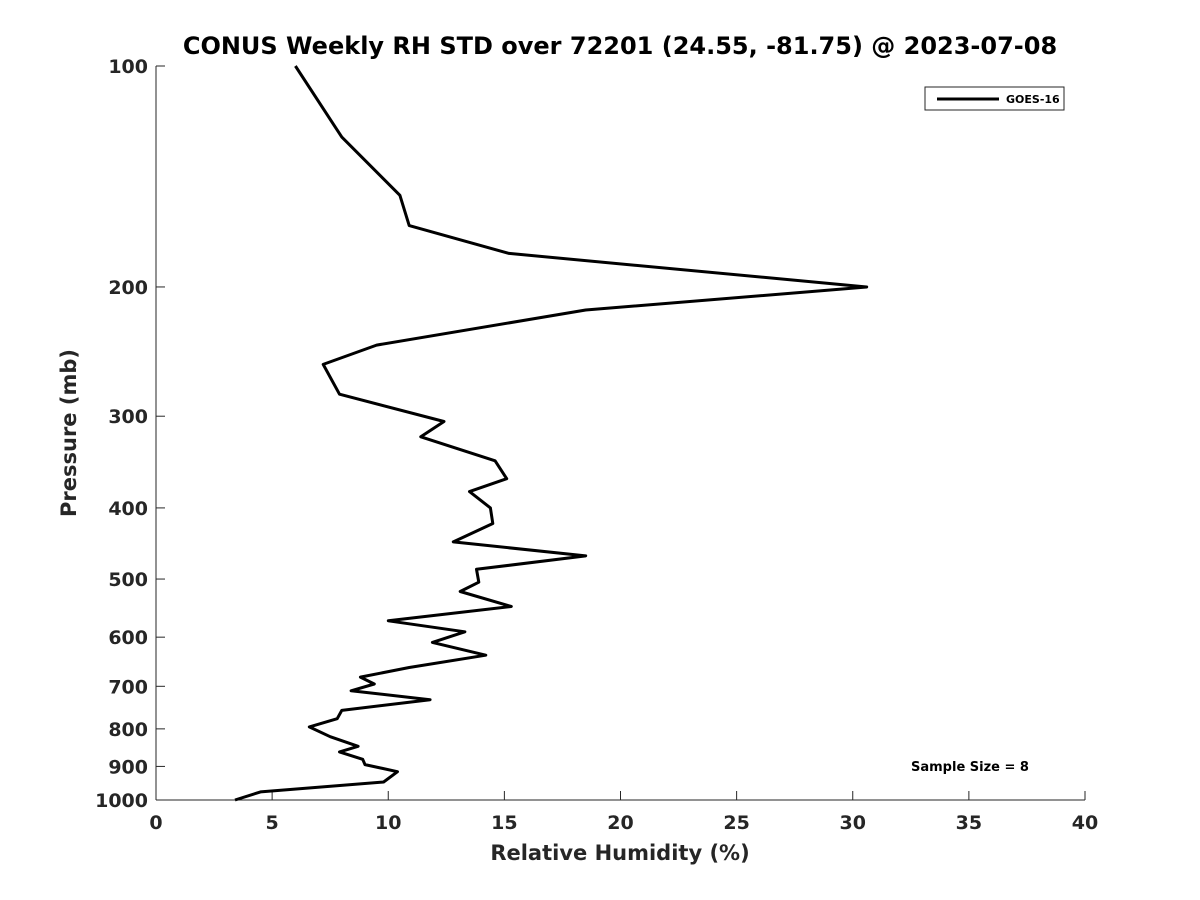  I want to click on y-tick-label: 800, so click(128, 730).